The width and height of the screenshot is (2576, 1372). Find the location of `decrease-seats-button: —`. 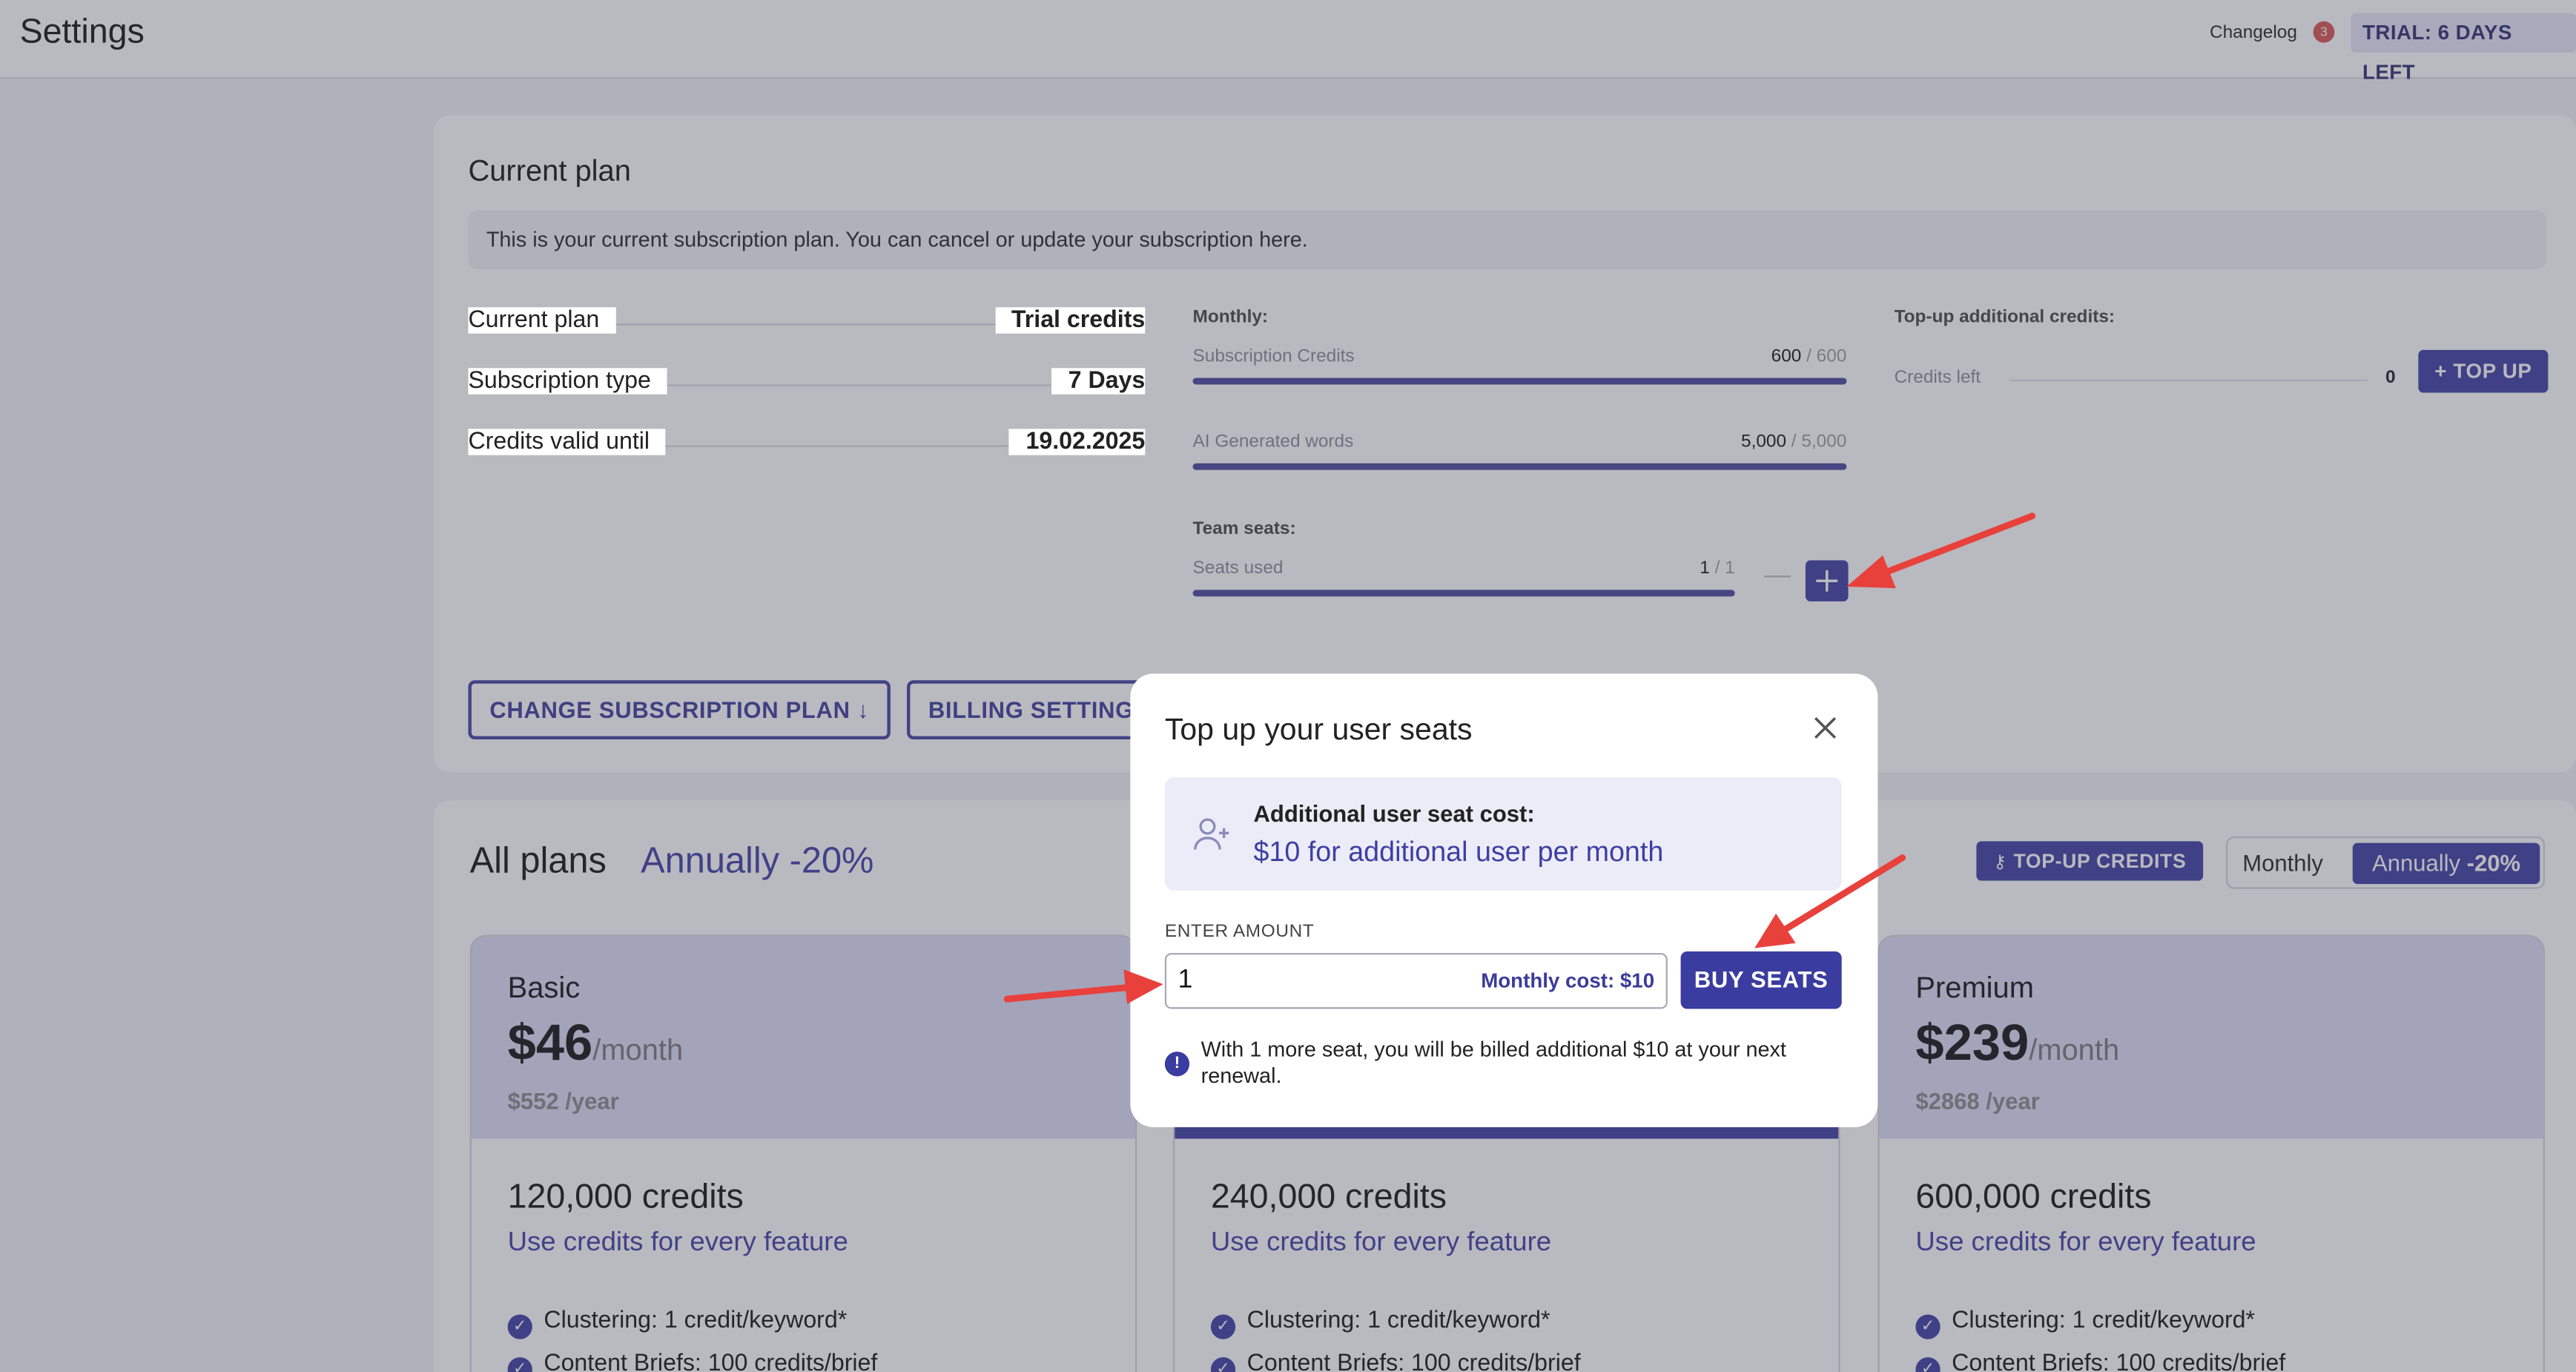

decrease-seats-button: — is located at coordinates (1777, 575).